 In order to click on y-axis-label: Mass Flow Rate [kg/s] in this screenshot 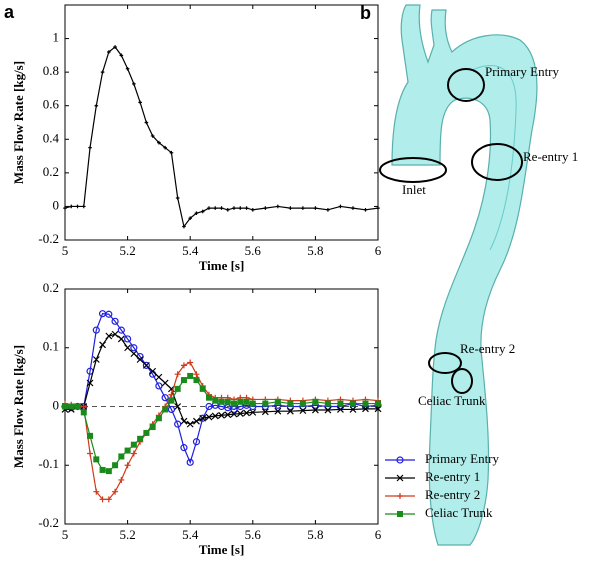, I will do `click(18, 122)`.